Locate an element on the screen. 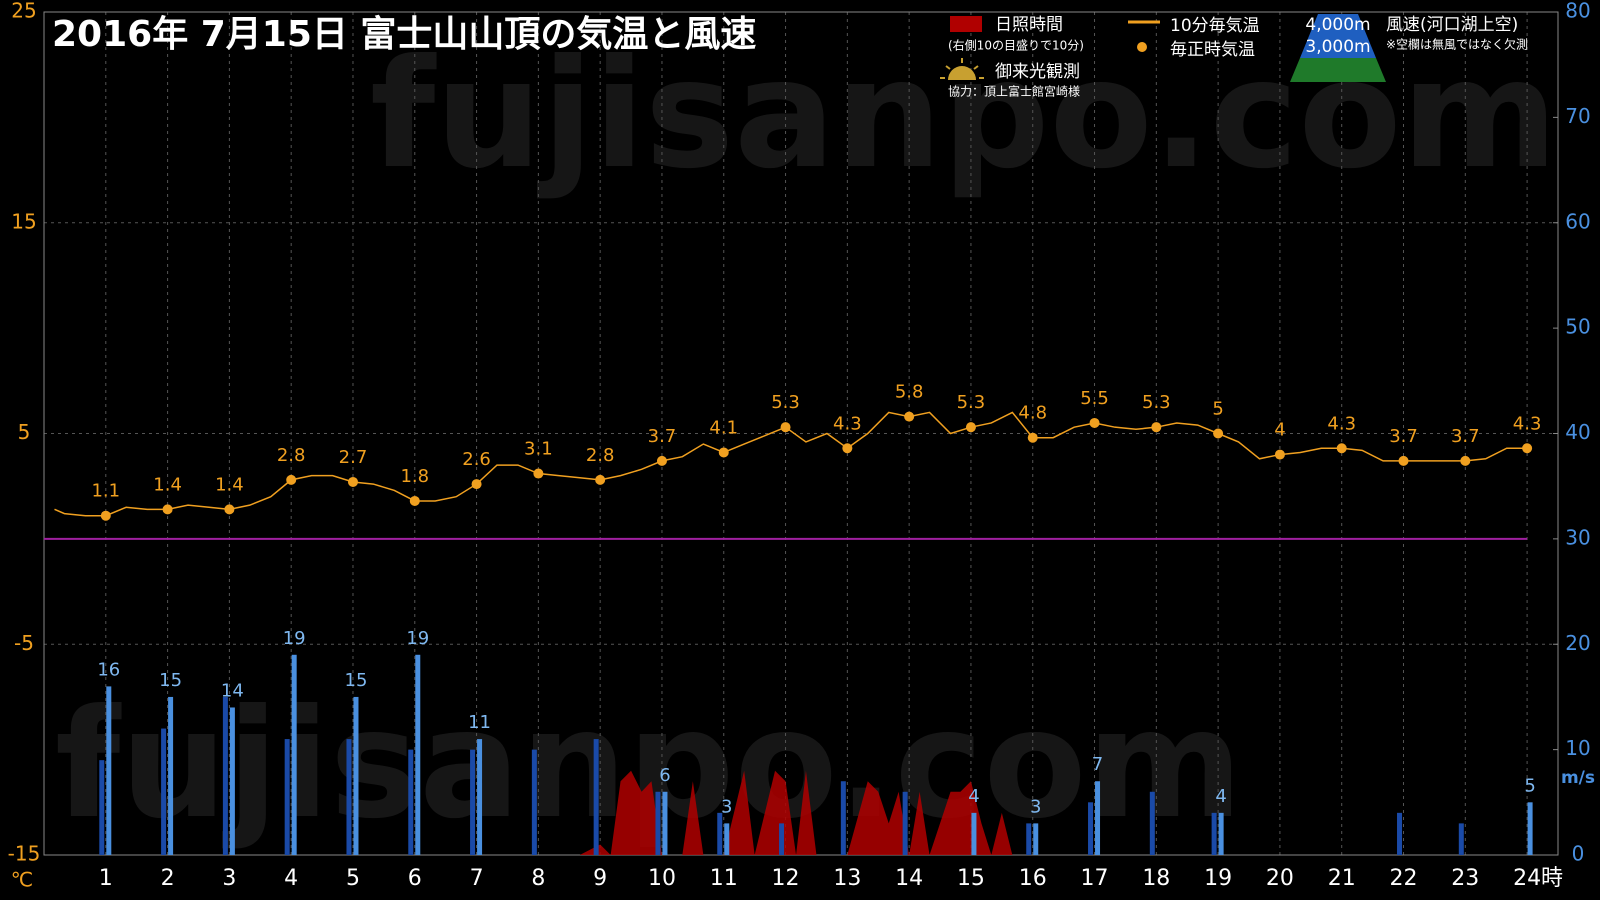  x-tick-label: 8 is located at coordinates (538, 878).